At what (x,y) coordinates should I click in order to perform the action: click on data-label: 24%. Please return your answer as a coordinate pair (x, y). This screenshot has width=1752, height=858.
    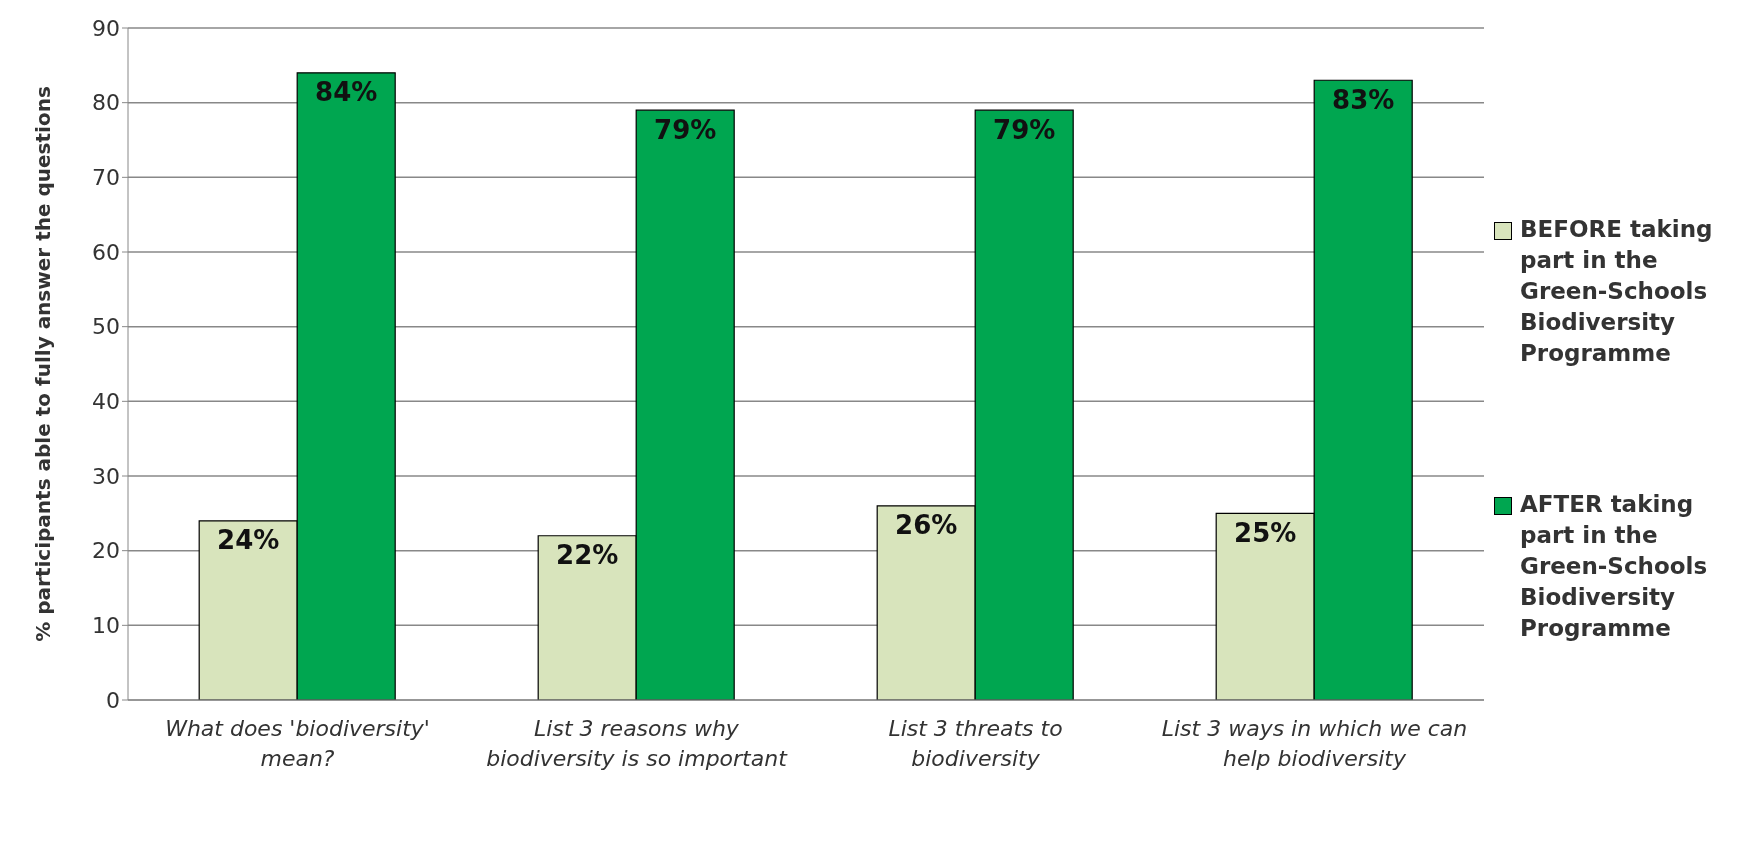
    Looking at the image, I should click on (248, 540).